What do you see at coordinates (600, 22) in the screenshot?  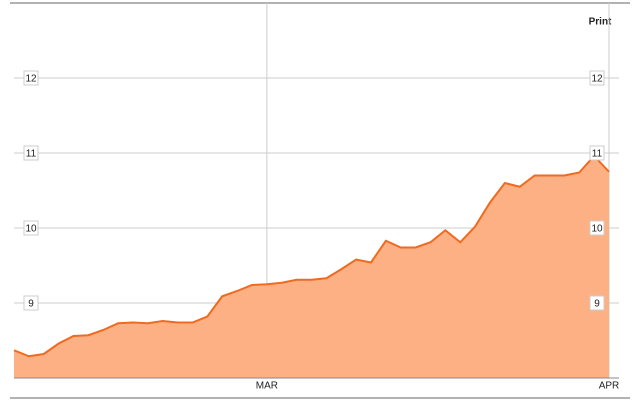 I see `print-button: Print` at bounding box center [600, 22].